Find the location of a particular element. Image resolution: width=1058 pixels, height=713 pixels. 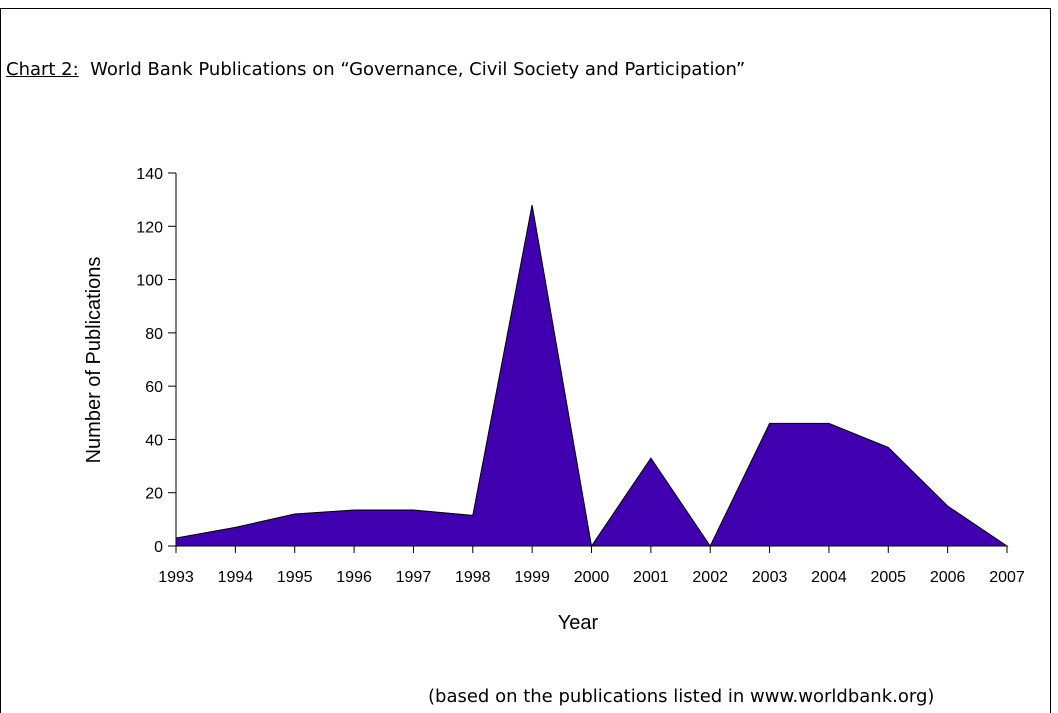

x-tick-label: 1998 is located at coordinates (473, 577).